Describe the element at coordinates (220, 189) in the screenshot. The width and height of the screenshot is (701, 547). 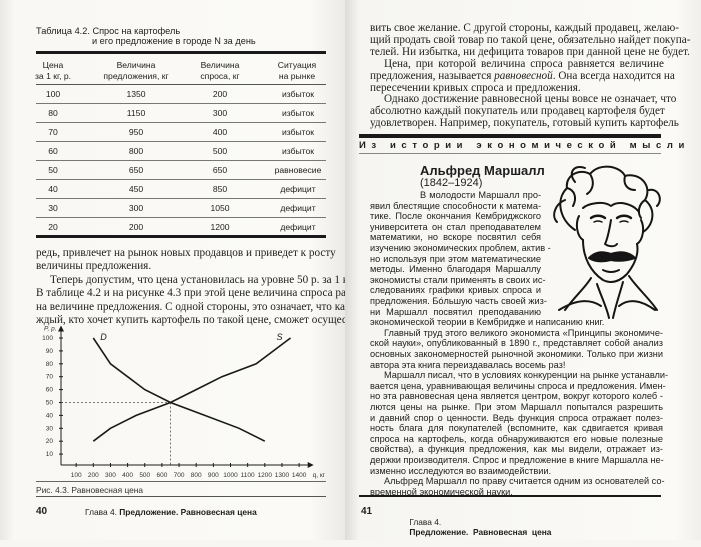
I see `table-cell: 850` at that location.